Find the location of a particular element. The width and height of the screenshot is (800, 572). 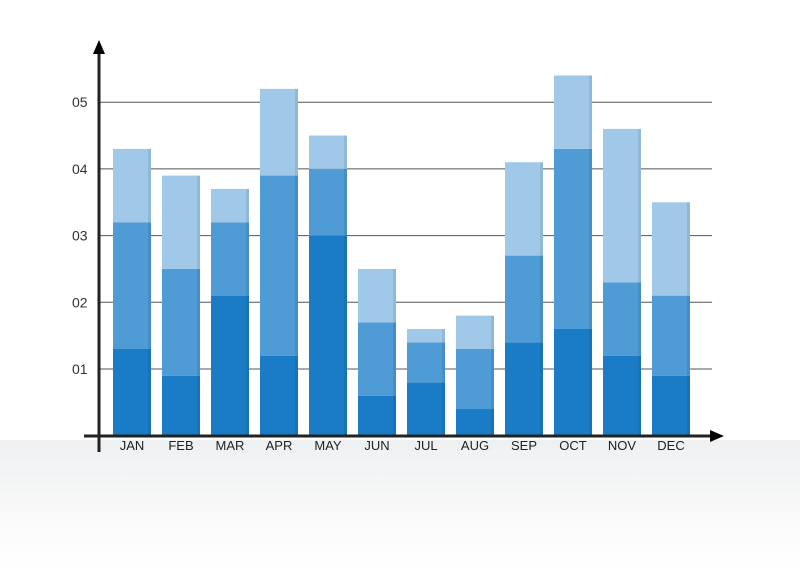

x-tick-label: SEP is located at coordinates (524, 445).